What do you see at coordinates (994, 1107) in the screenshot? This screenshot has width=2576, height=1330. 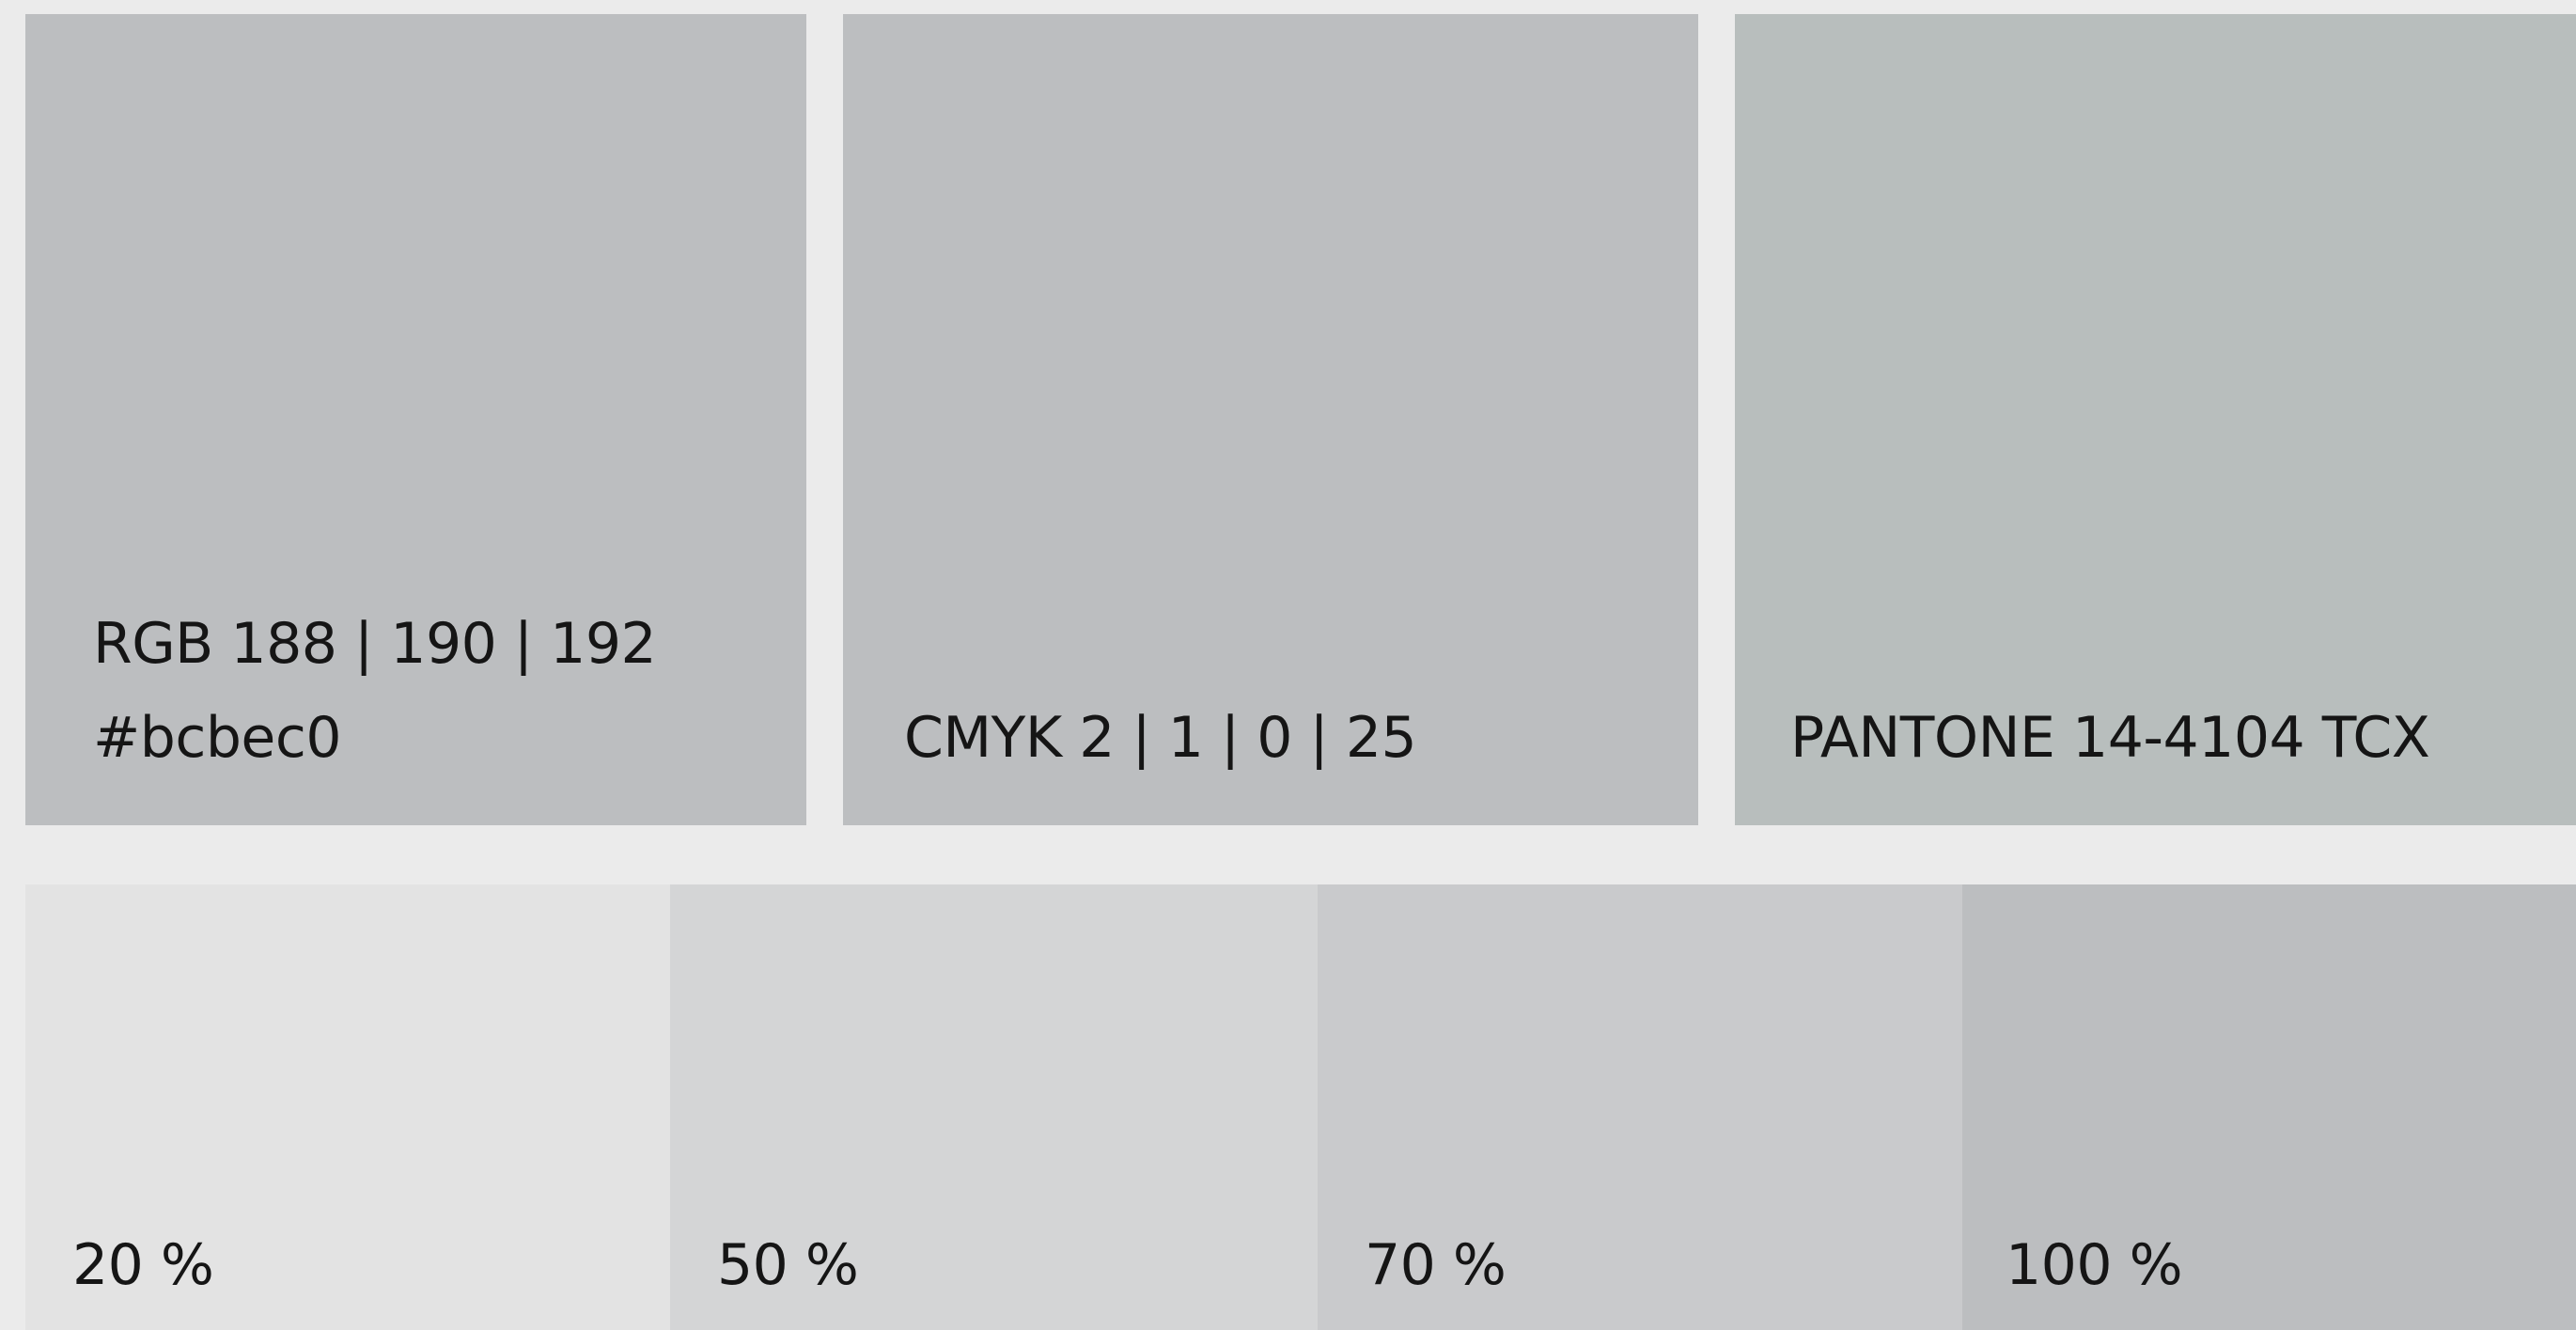 I see `tint-50-swatch: 50 %` at bounding box center [994, 1107].